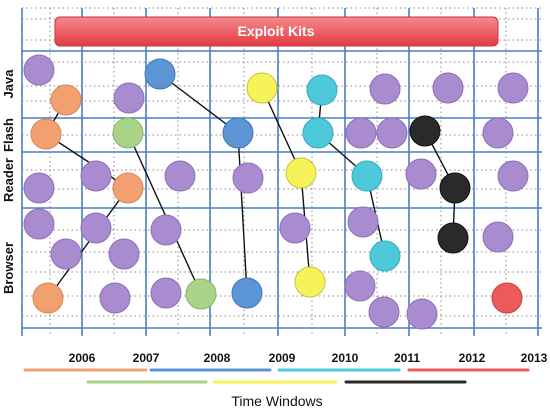  What do you see at coordinates (8, 84) in the screenshot?
I see `row-label-java: Java` at bounding box center [8, 84].